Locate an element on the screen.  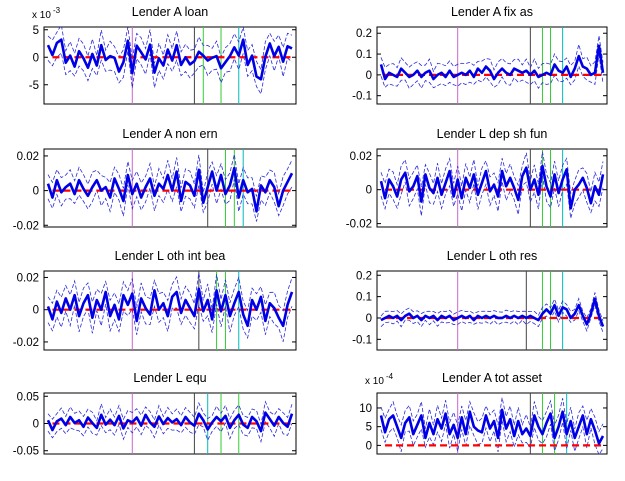
y-tick-label: 10 is located at coordinates (365, 409).